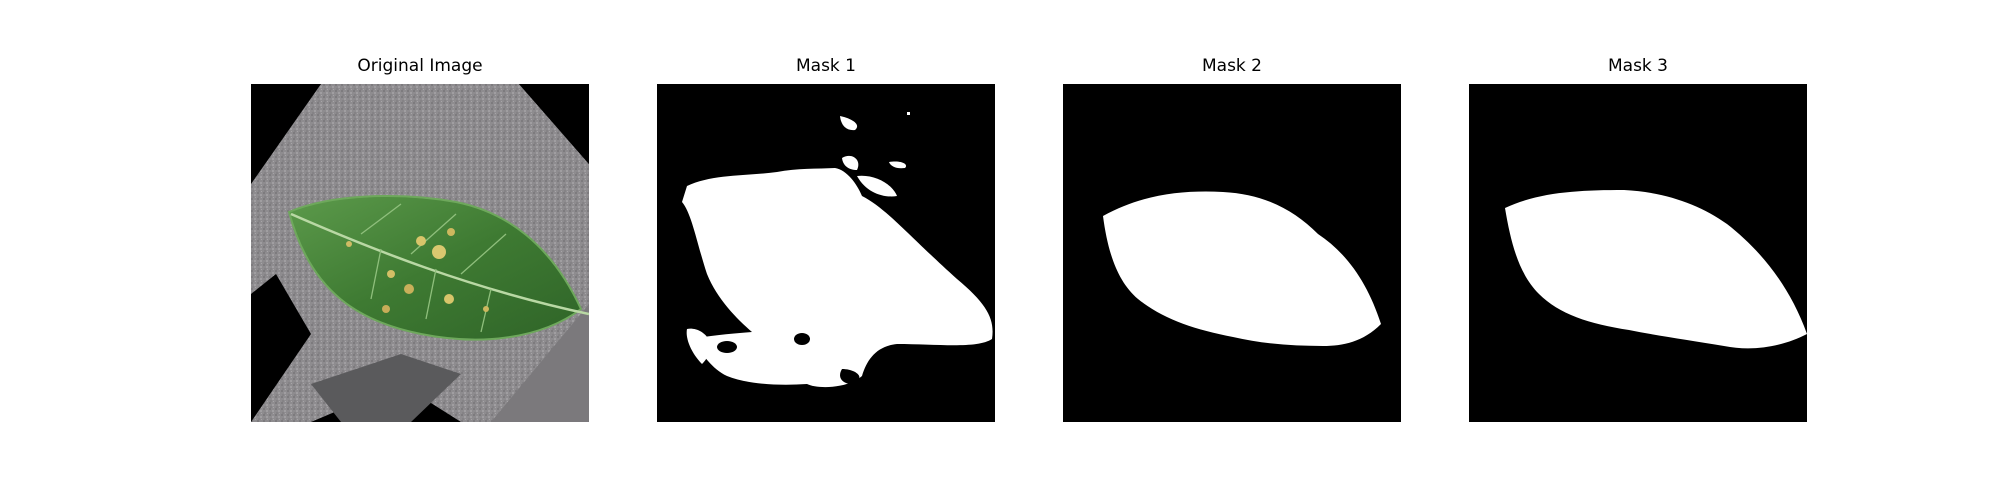 This screenshot has width=2000, height=500. Describe the element at coordinates (1231, 66) in the screenshot. I see `panel-title-mask-2: Mask 2` at that location.